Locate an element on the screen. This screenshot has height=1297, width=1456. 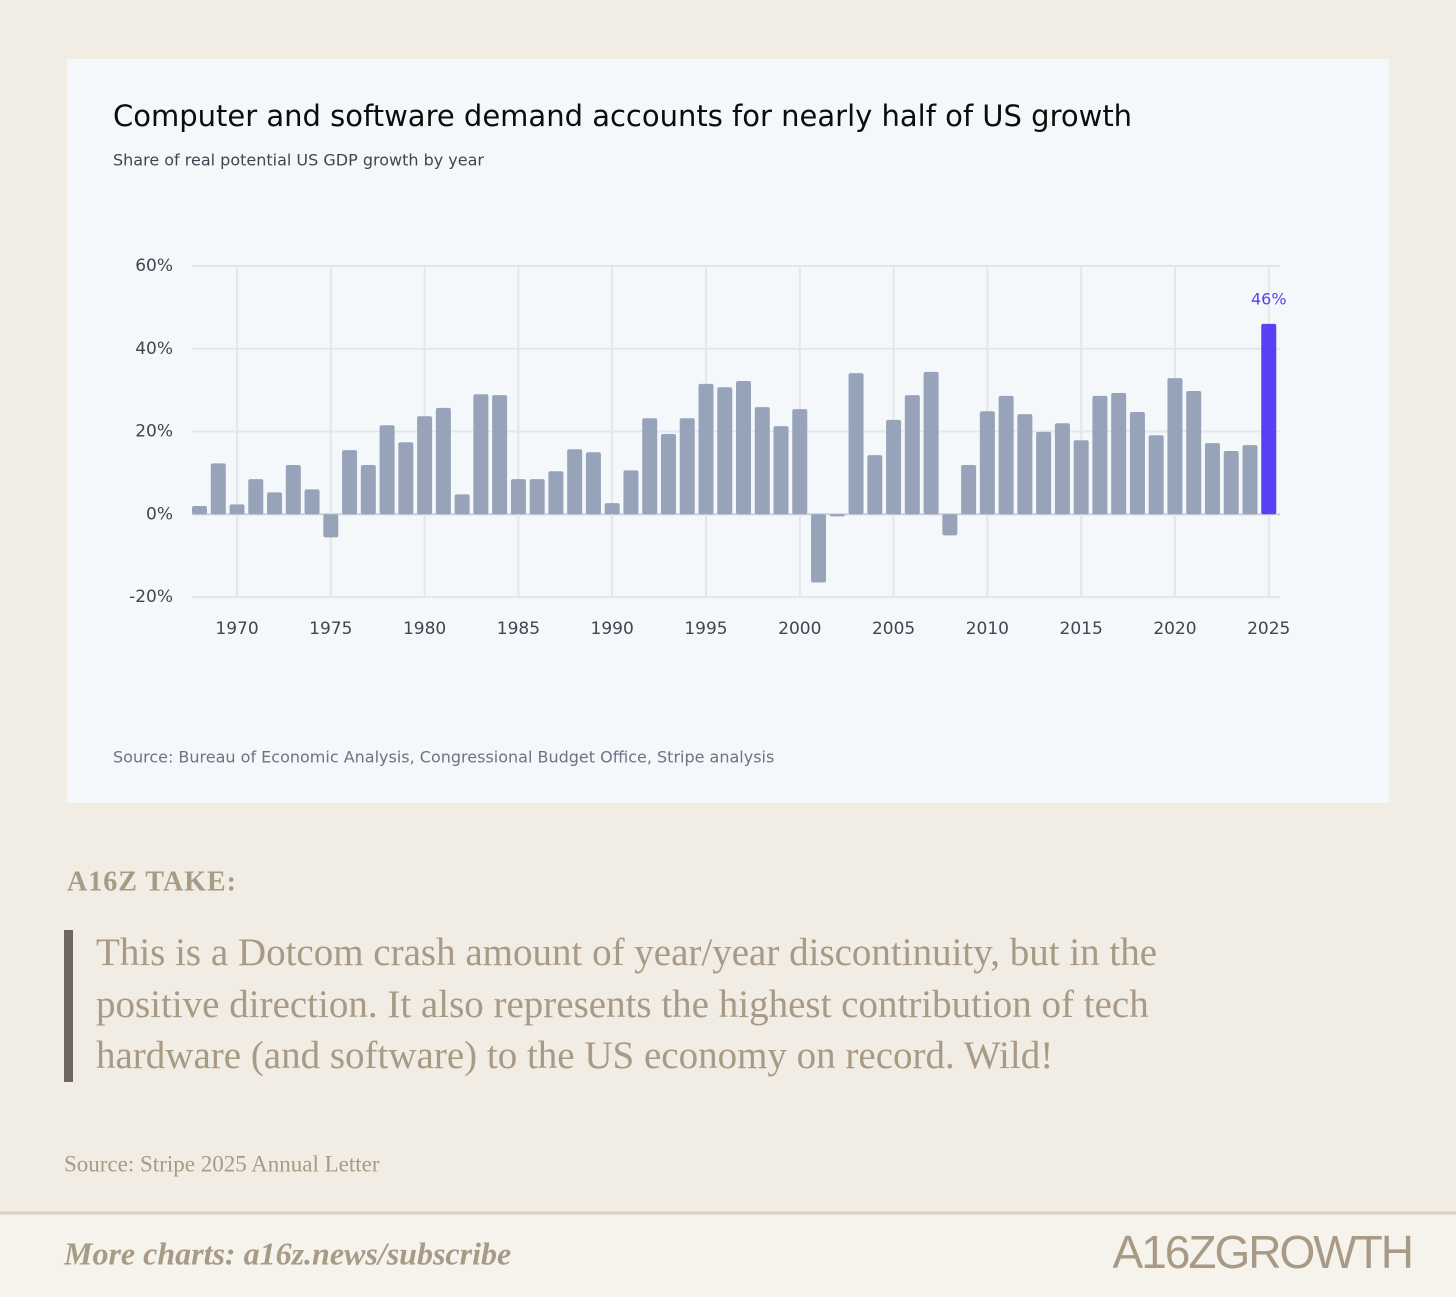
x-tick-label: 2005 is located at coordinates (893, 629).